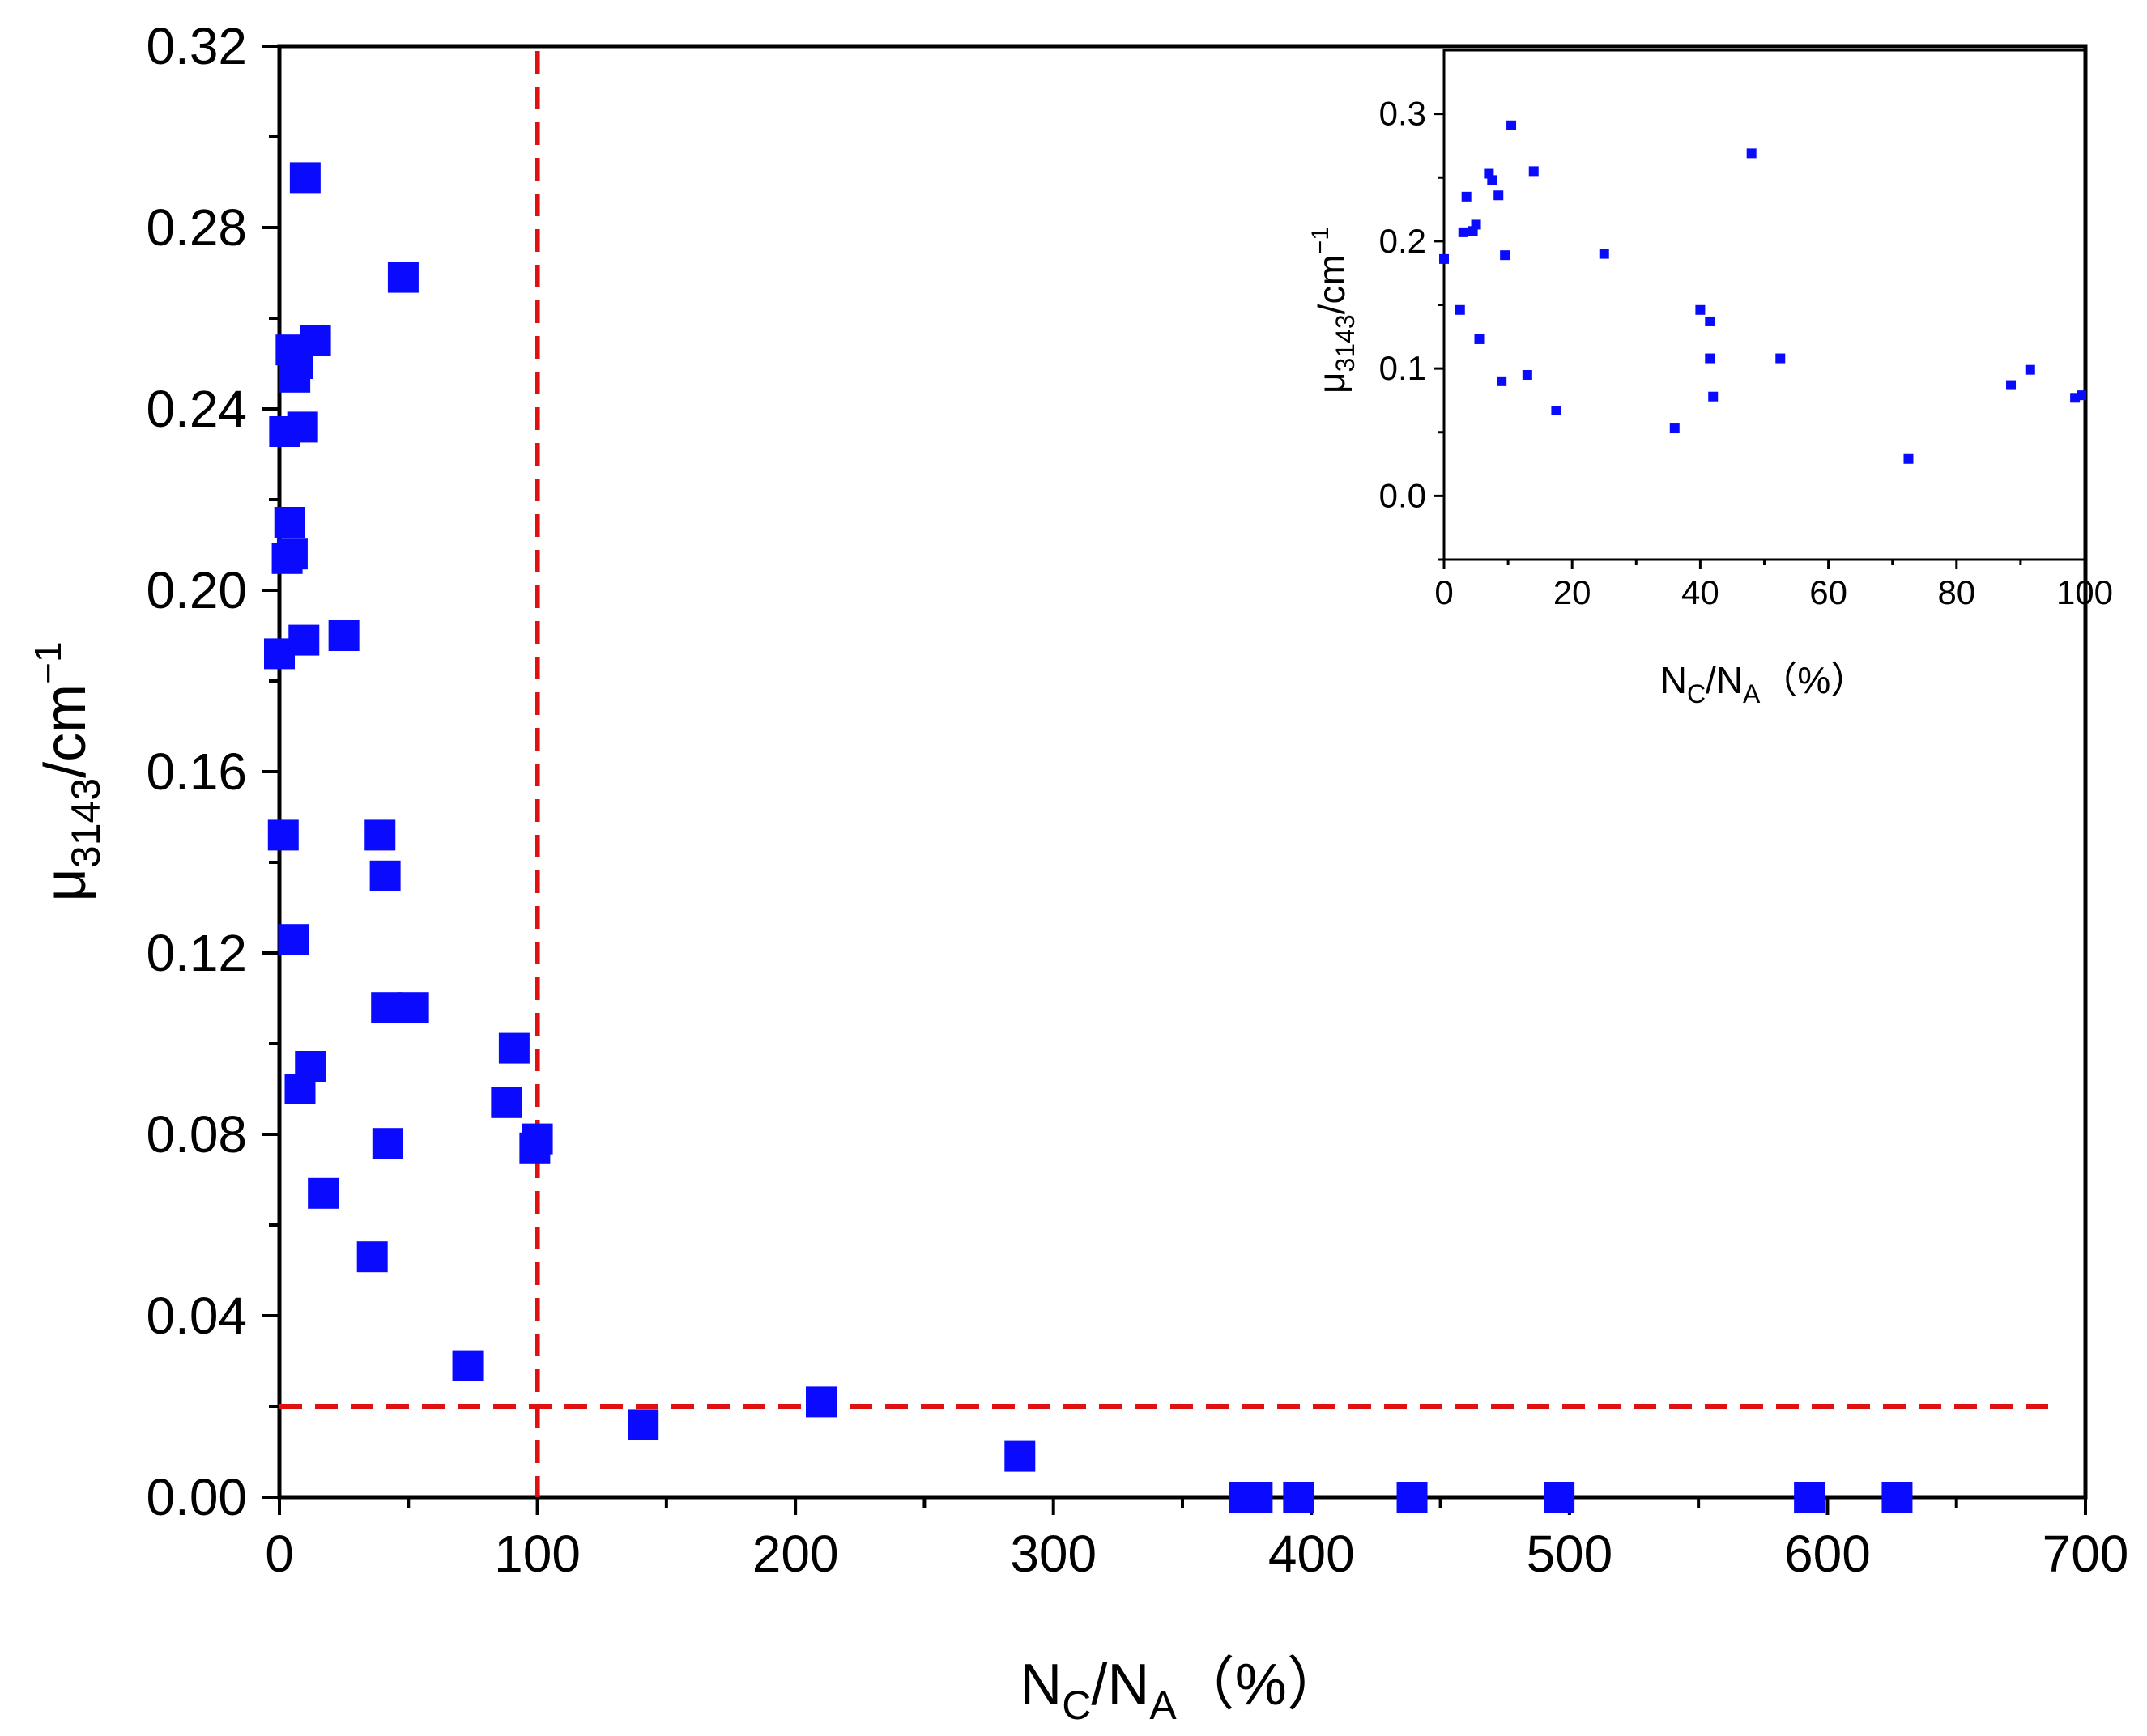 The height and width of the screenshot is (1736, 2147). What do you see at coordinates (1182, 1690) in the screenshot?
I see `main-x-axis-label: NC/NA（%）` at bounding box center [1182, 1690].